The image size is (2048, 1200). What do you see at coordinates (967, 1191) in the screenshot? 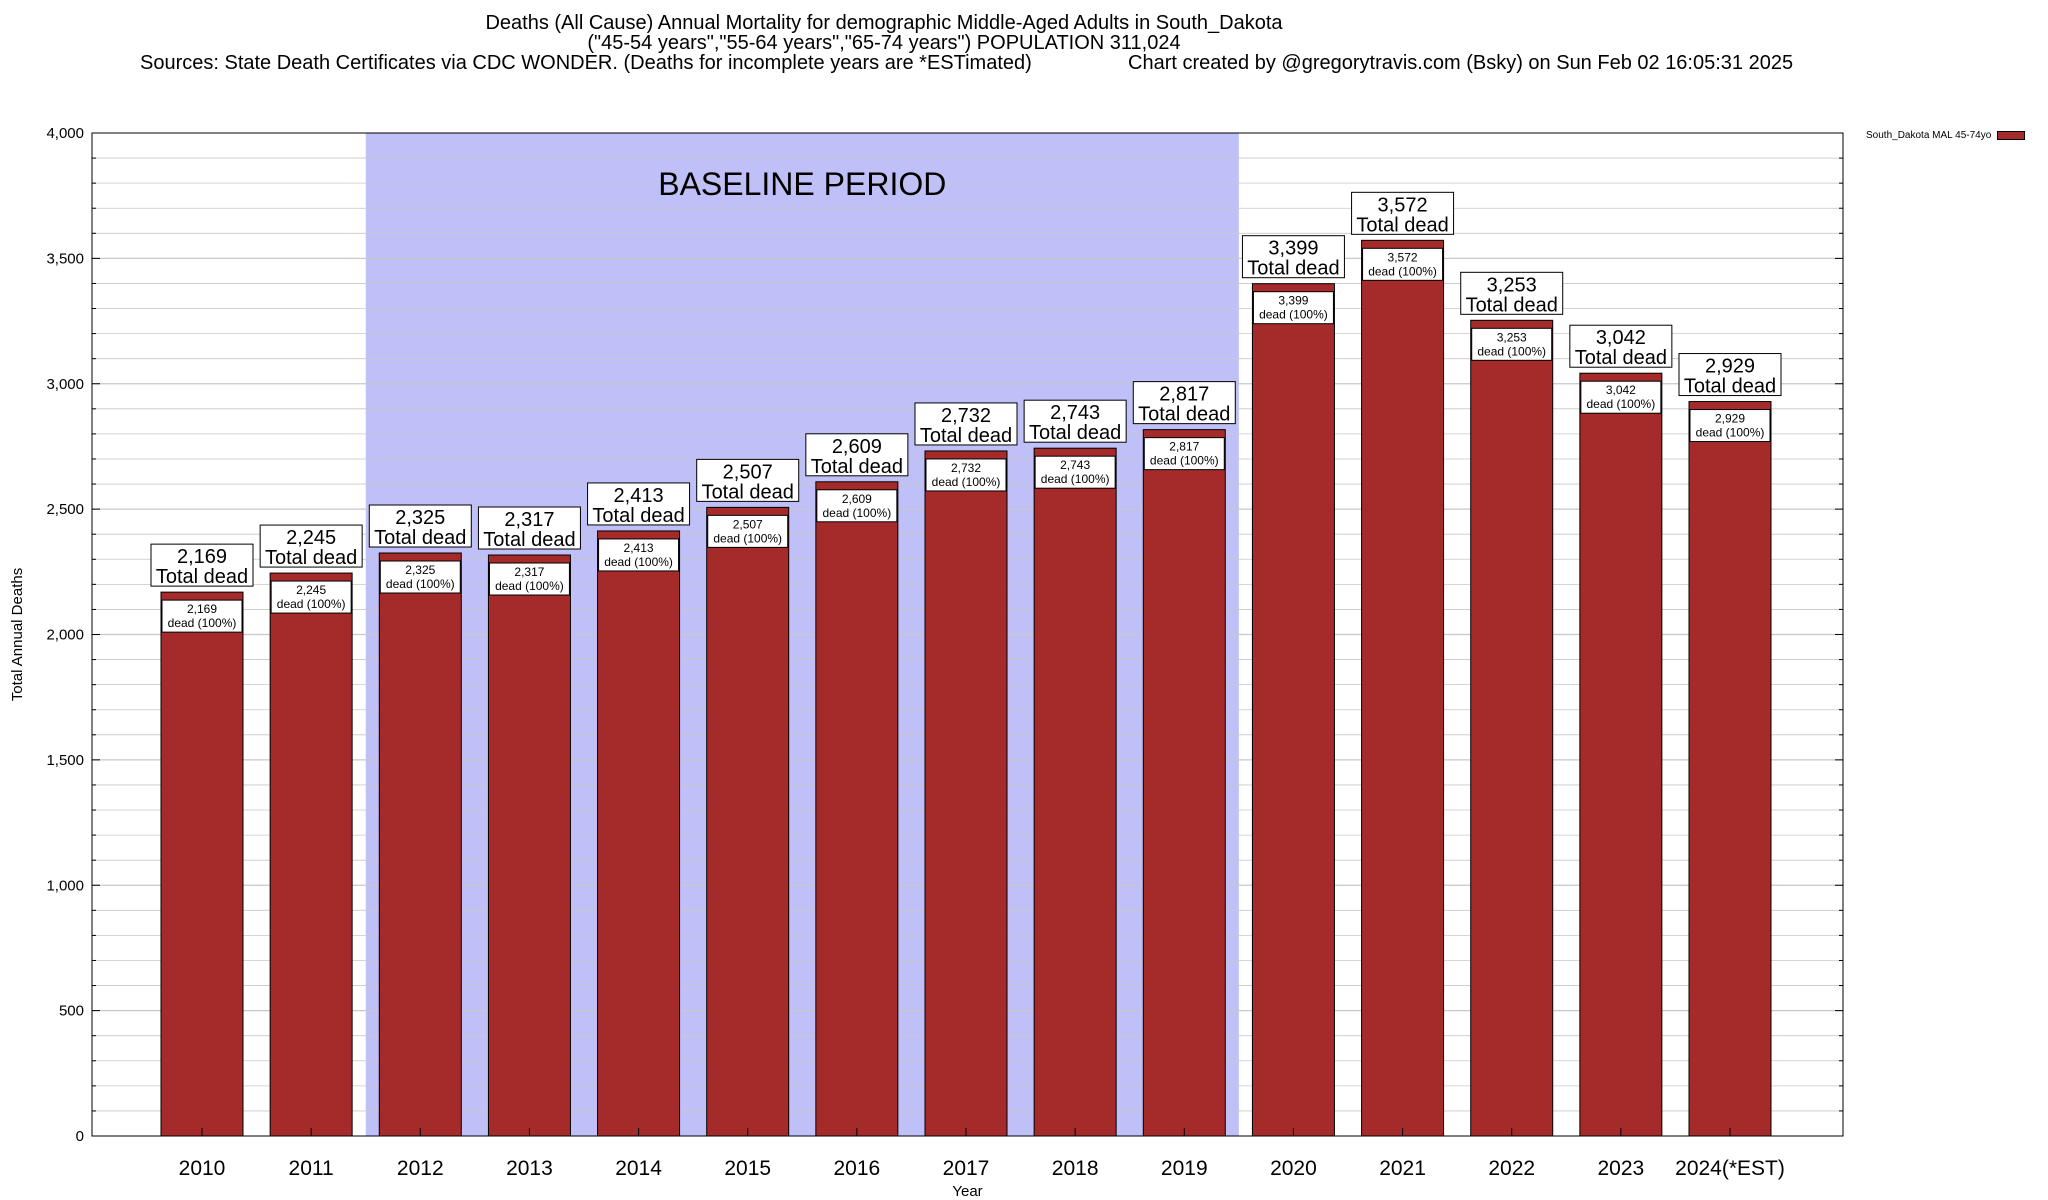
I see `x-axis-title: Year` at bounding box center [967, 1191].